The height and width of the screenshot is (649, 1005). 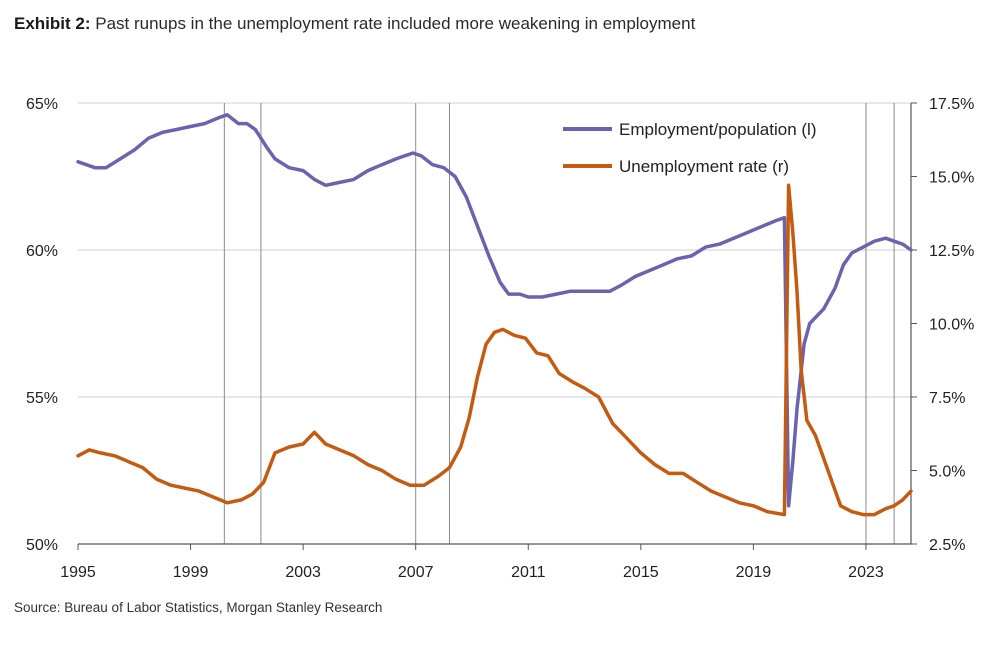 What do you see at coordinates (42, 104) in the screenshot?
I see `left-tick-label-3: 65%` at bounding box center [42, 104].